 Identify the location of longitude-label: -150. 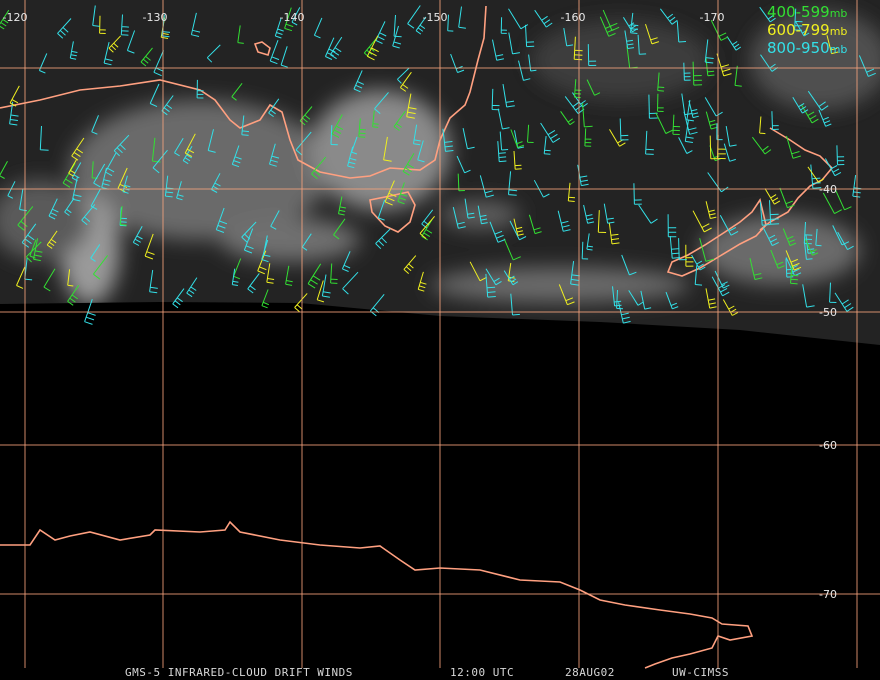
(435, 17).